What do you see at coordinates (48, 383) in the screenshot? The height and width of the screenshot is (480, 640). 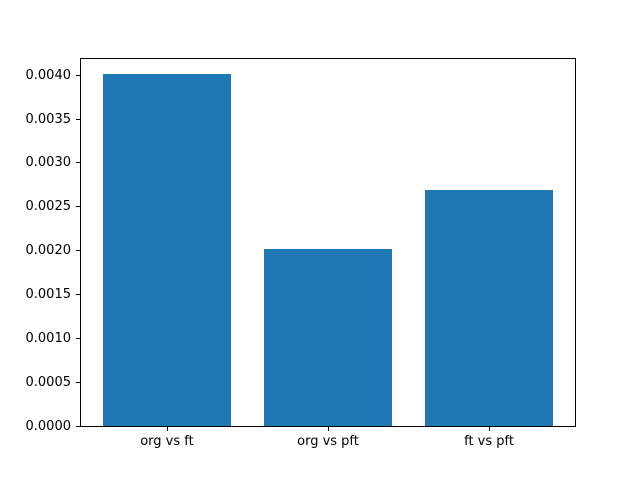 I see `y-tick-label: 0.0005` at bounding box center [48, 383].